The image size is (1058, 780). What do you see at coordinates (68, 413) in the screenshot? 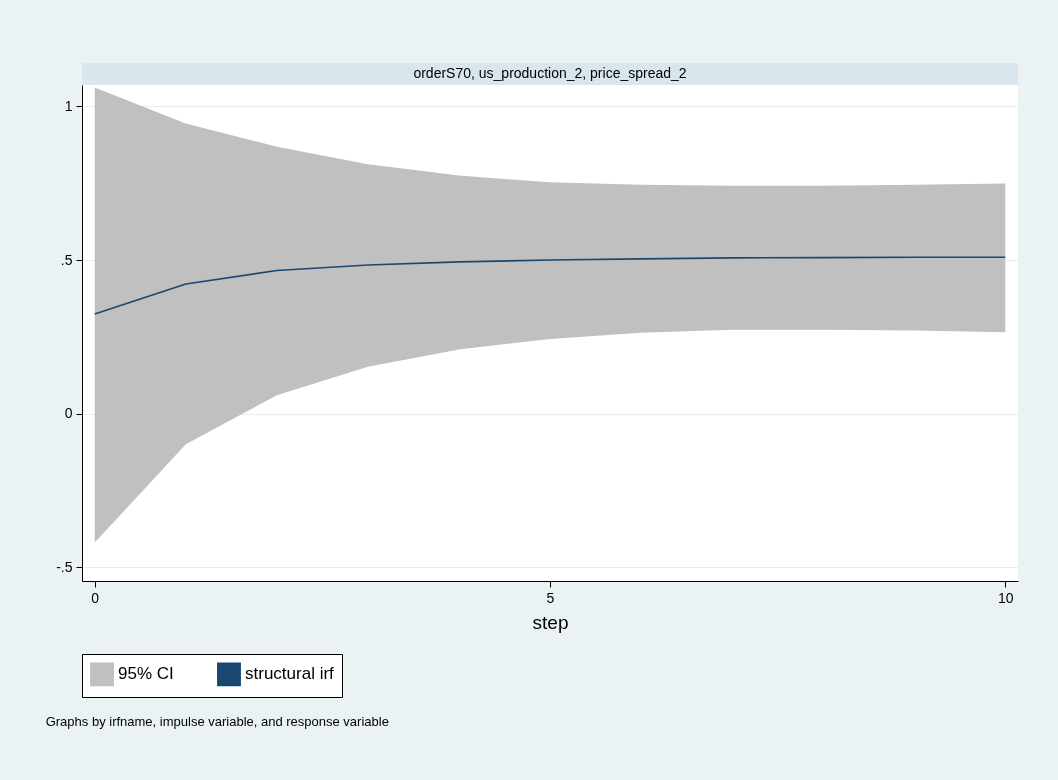
I see `y-tick-label: 0` at bounding box center [68, 413].